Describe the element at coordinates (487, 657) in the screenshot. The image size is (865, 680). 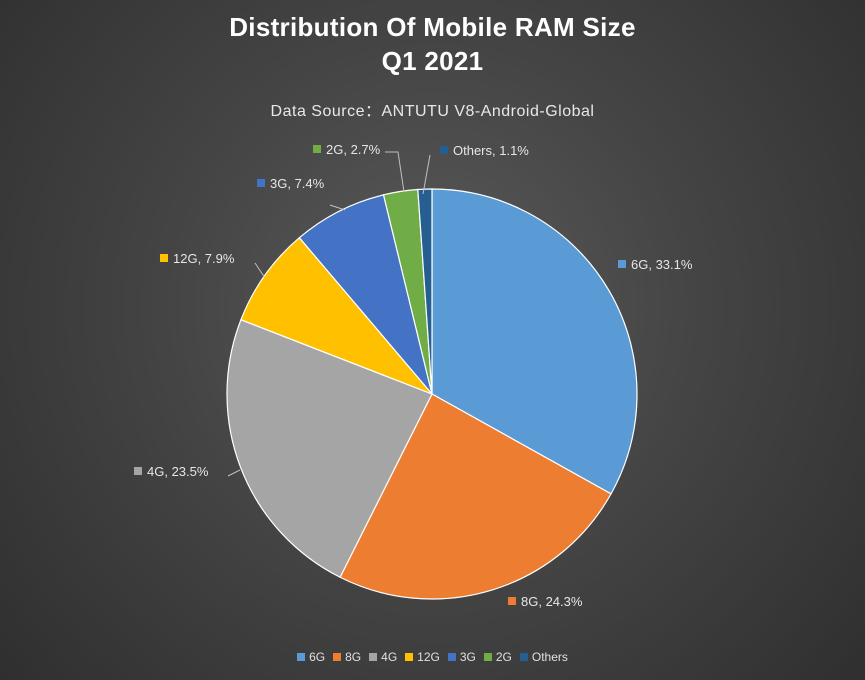
I see `legend-swatch-2g` at that location.